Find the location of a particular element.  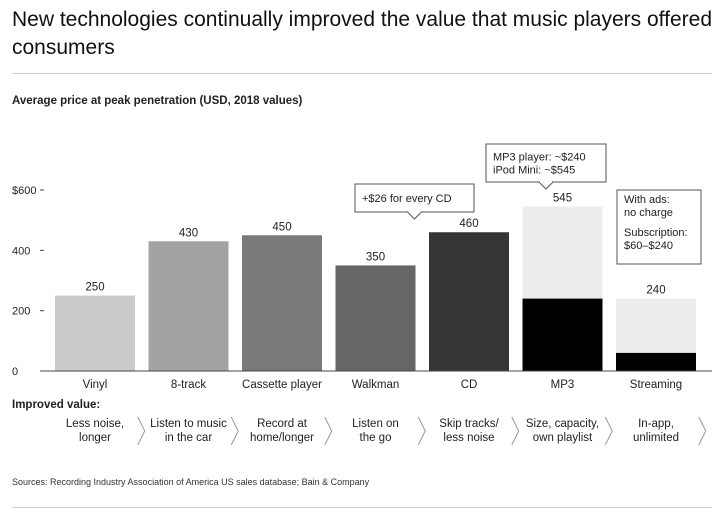

improved-value-text: Record at is located at coordinates (282, 424).